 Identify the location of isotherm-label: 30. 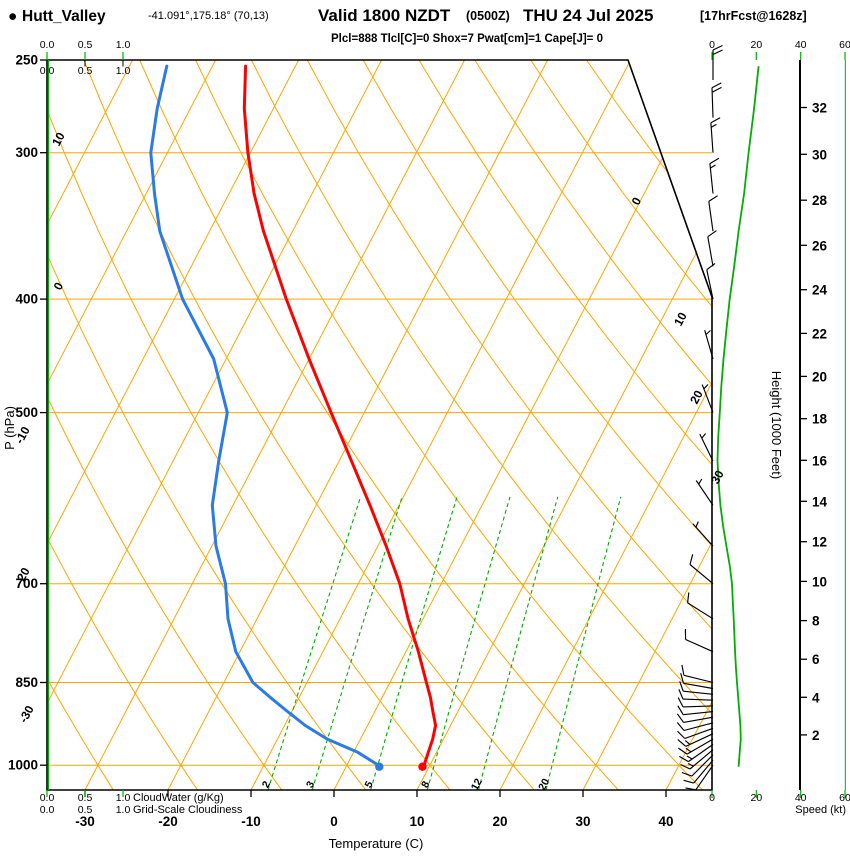
(717, 477).